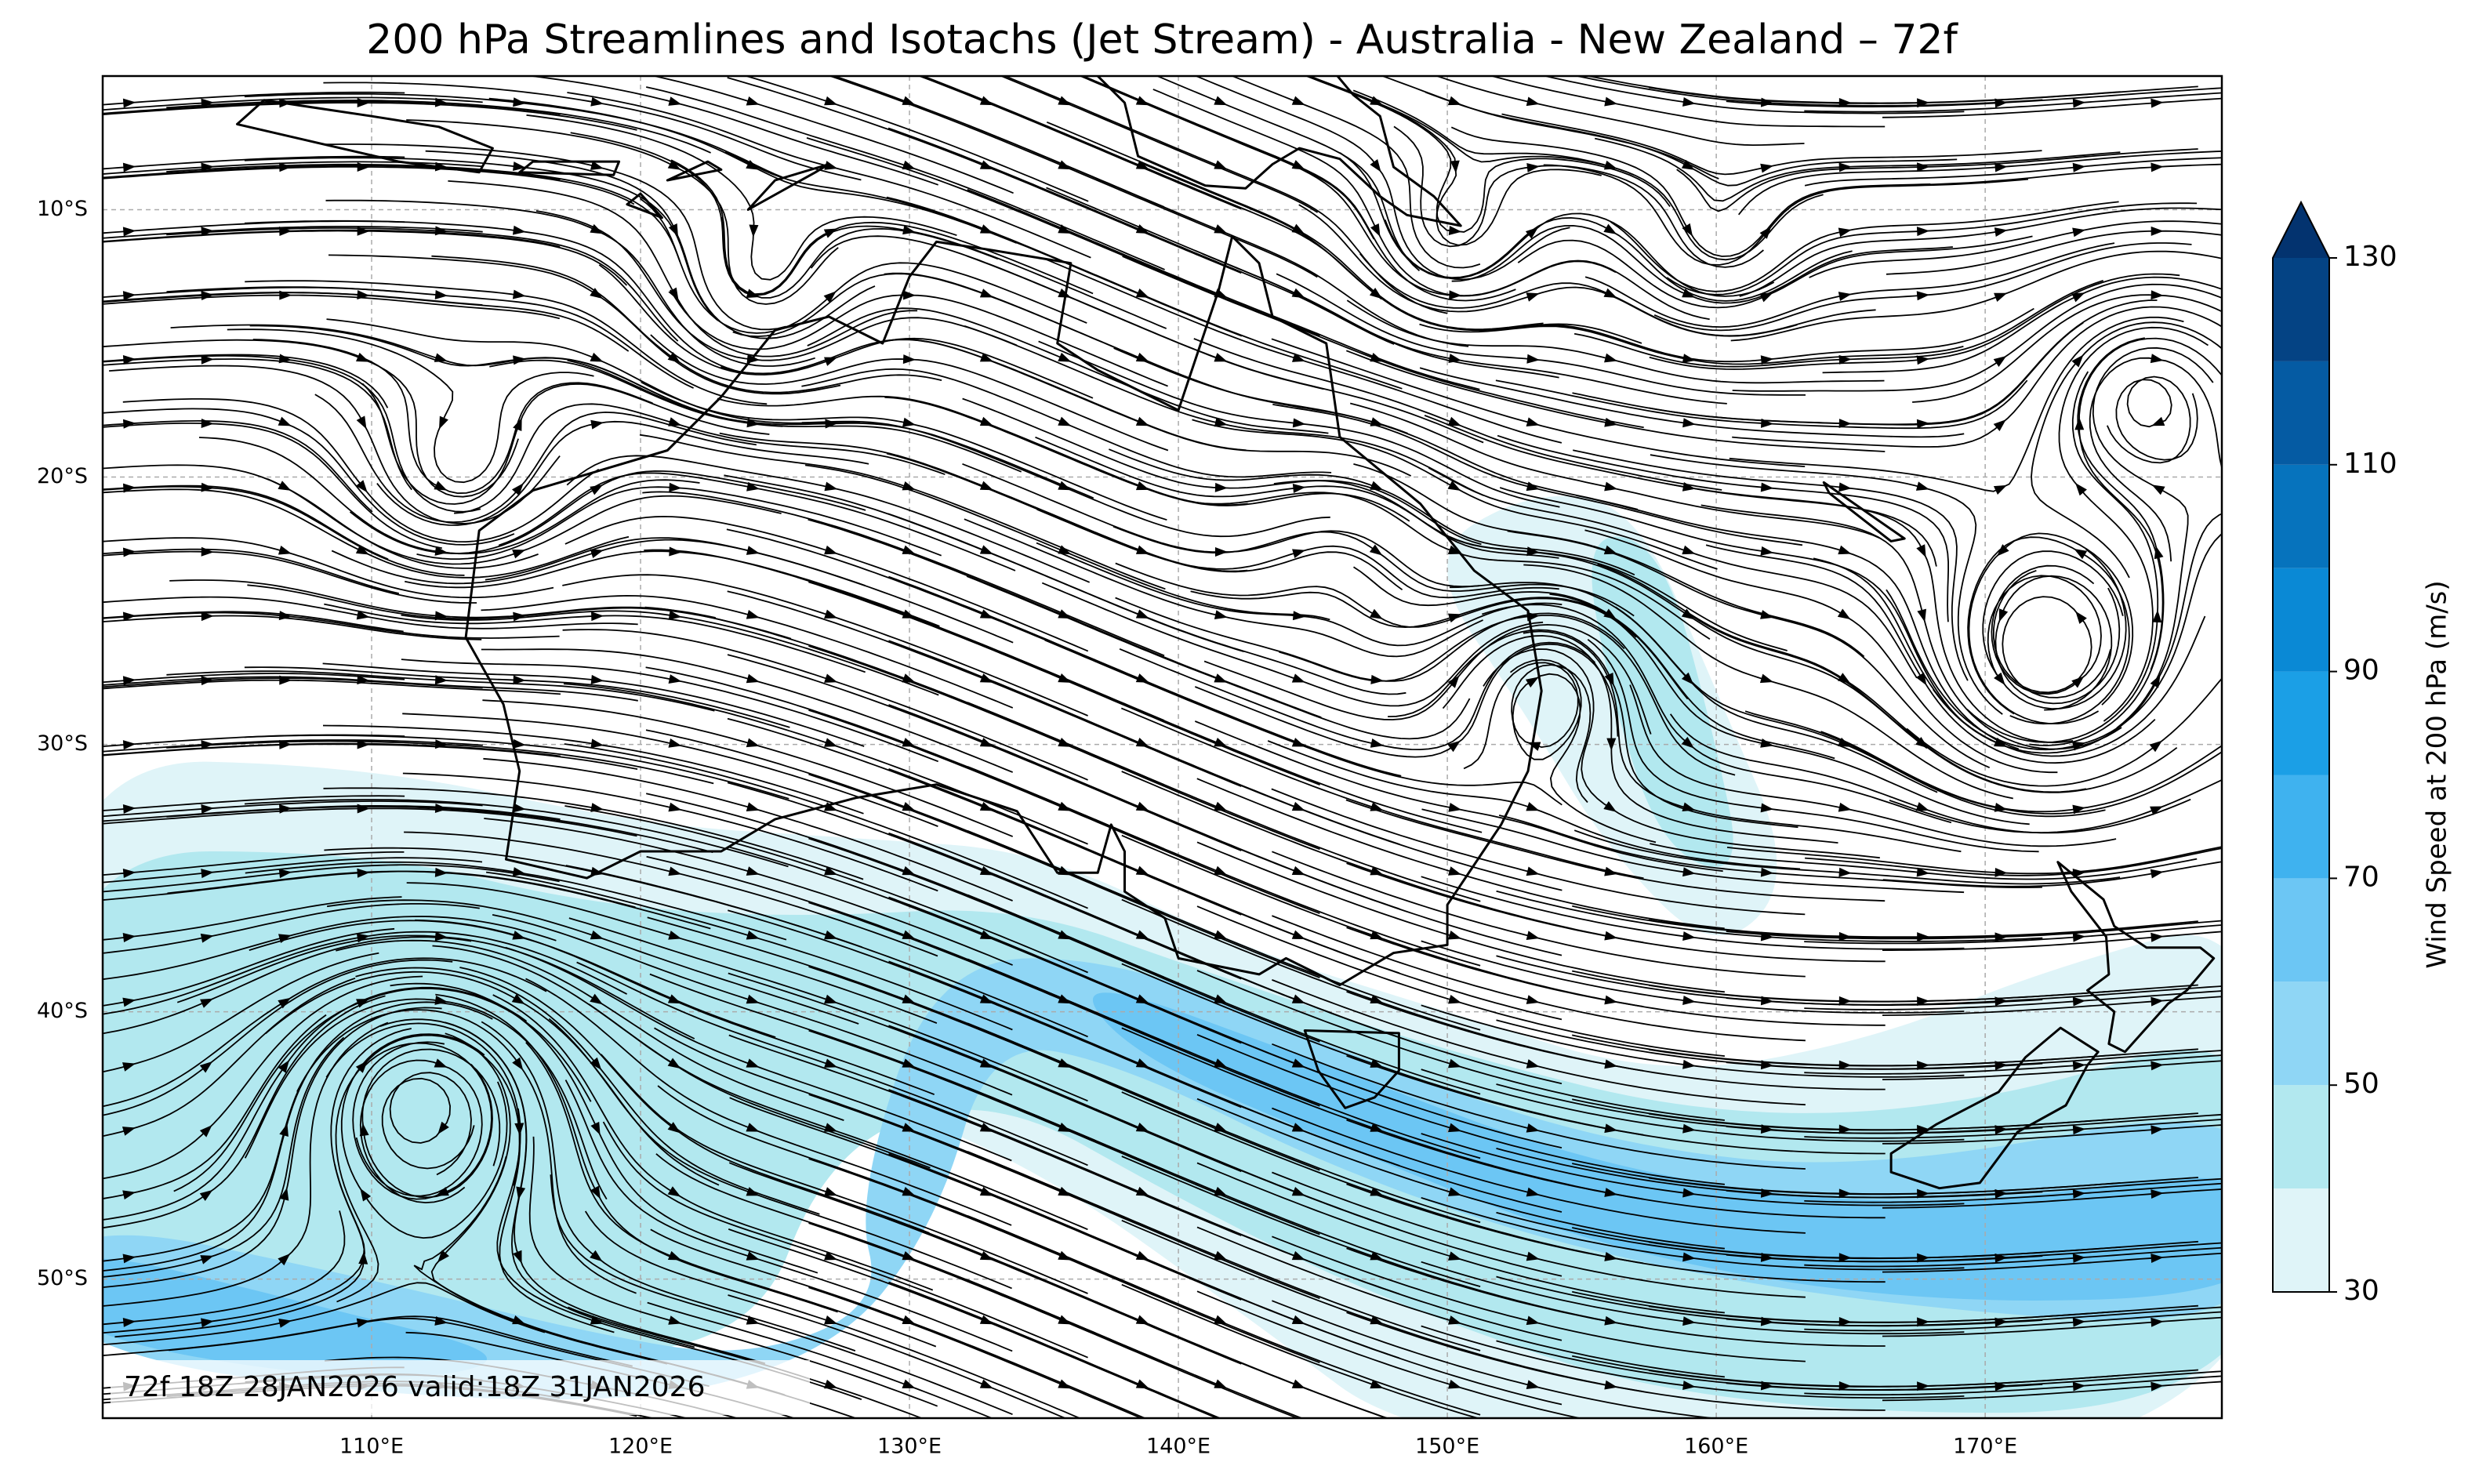 The image size is (2479, 1484). I want to click on colorbar-tick-label: 90, so click(2361, 671).